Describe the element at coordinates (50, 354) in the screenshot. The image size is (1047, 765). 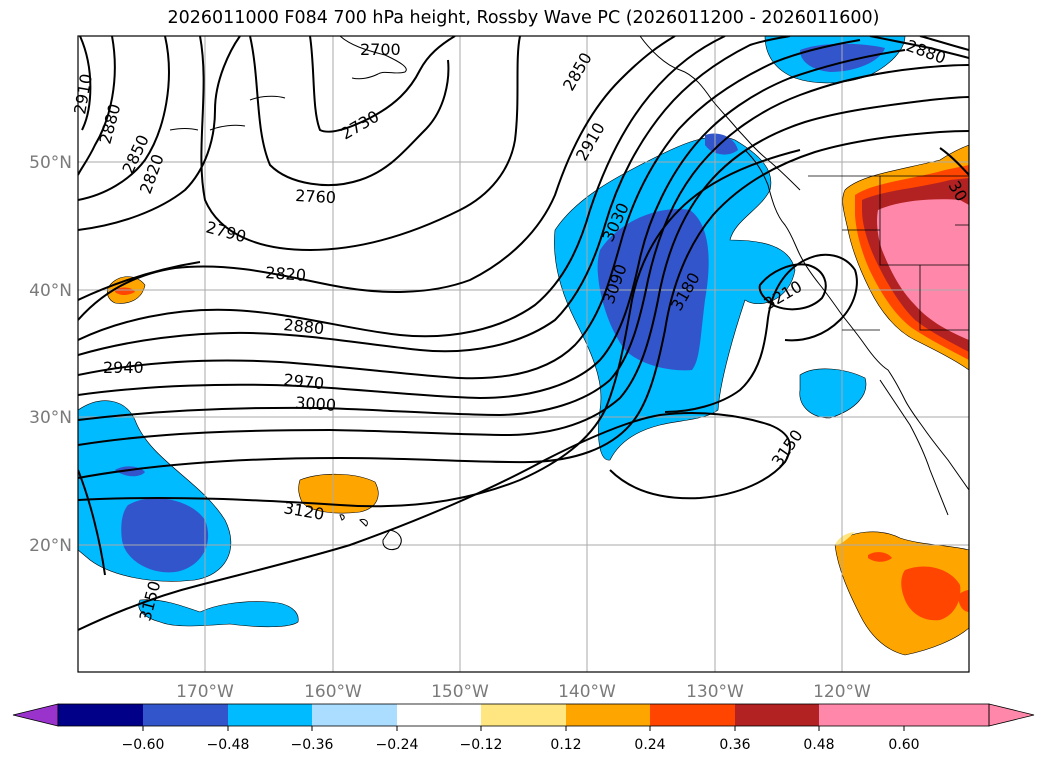
I see `latitude-labels: 20°N 30°N 40°N 50°N` at that location.